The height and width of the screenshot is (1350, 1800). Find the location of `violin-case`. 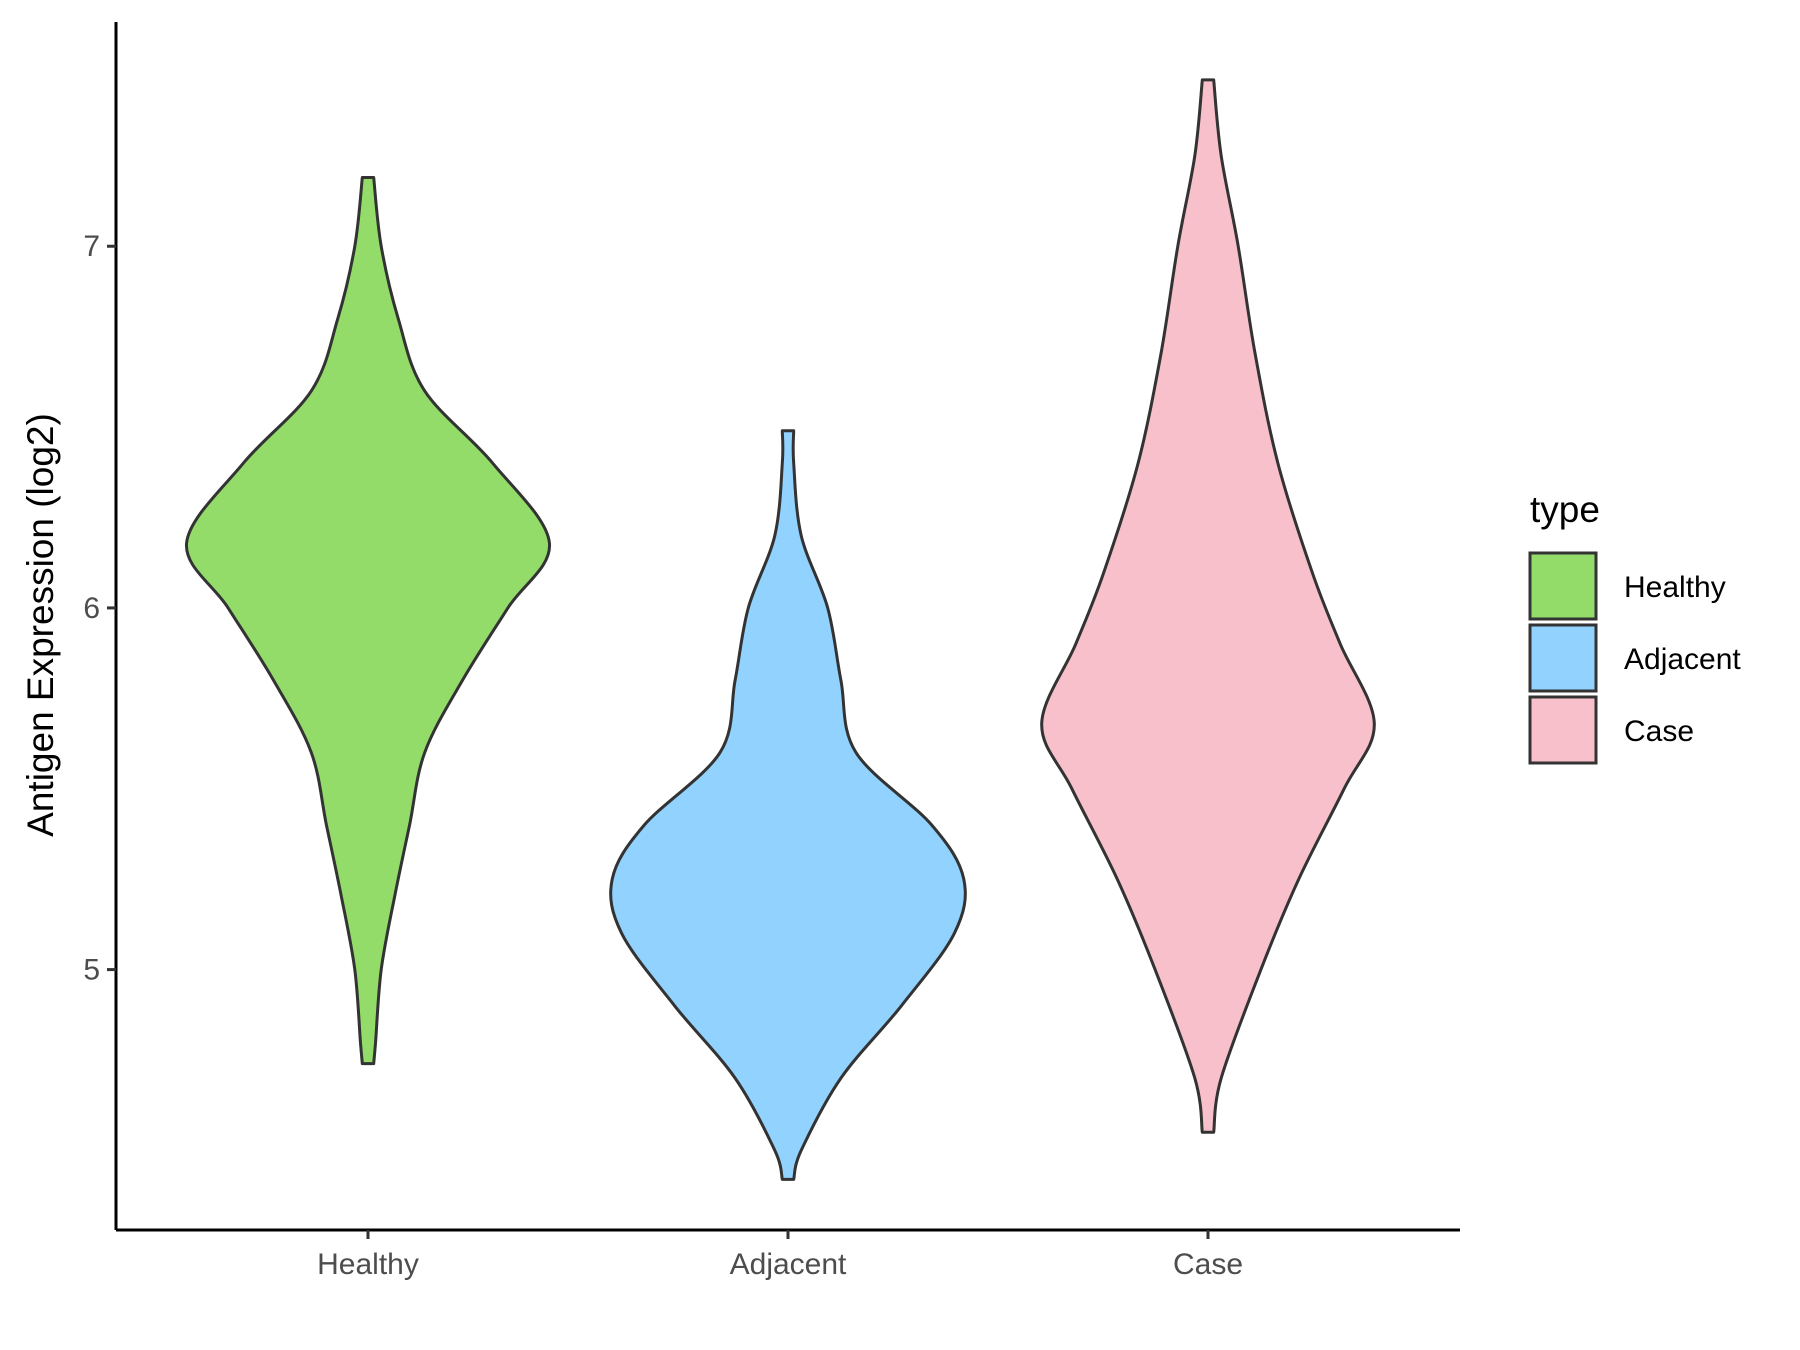

violin-case is located at coordinates (1208, 606).